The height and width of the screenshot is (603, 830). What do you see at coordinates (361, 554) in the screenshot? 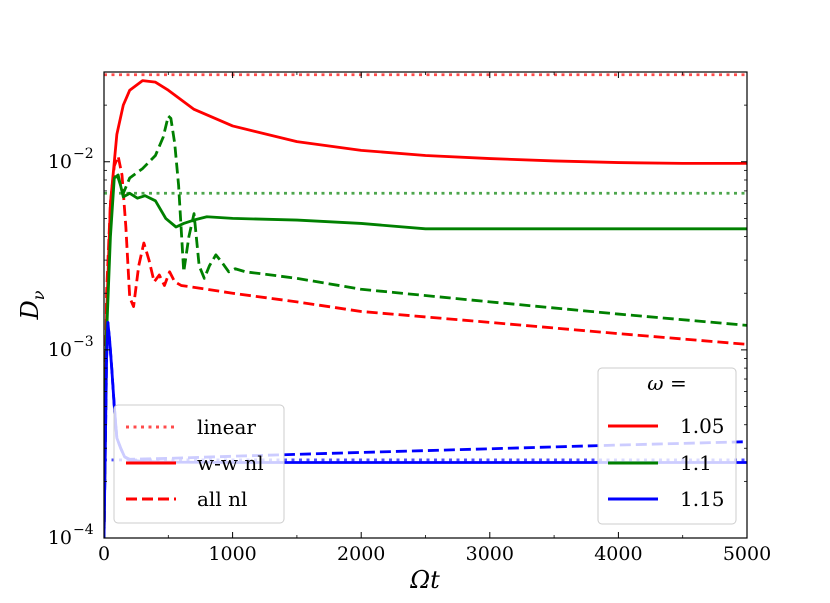
I see `x-tick-label: 2000` at bounding box center [361, 554].